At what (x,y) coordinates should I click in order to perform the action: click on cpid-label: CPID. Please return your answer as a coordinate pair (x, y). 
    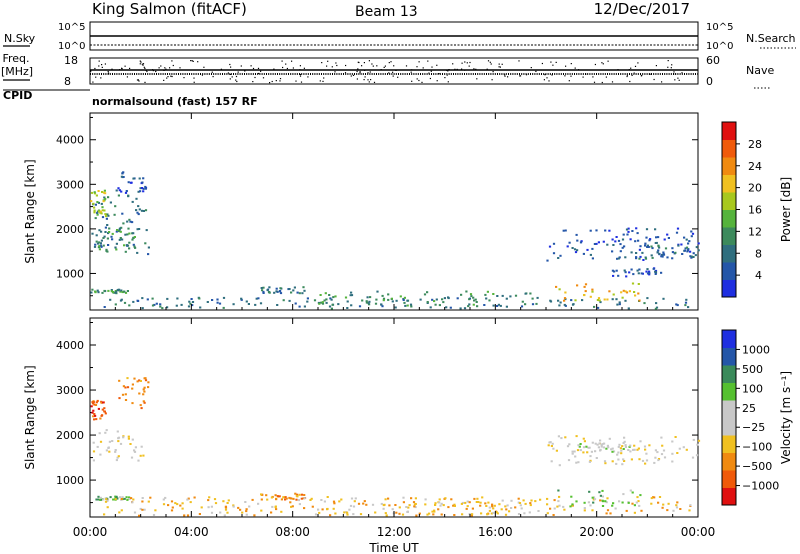
    Looking at the image, I should click on (17, 95).